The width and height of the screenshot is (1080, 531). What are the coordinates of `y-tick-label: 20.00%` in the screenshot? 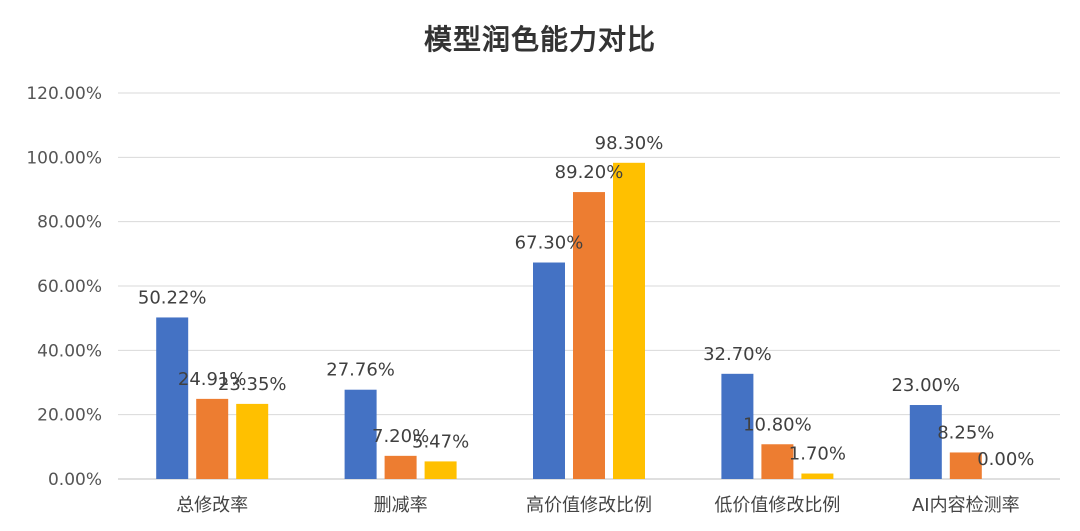 It's located at (69, 416).